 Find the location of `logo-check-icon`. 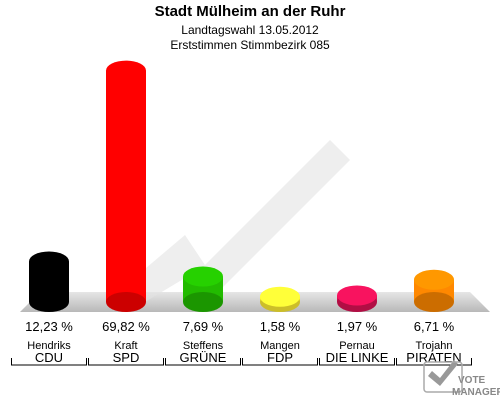

logo-check-icon is located at coordinates (443, 373).